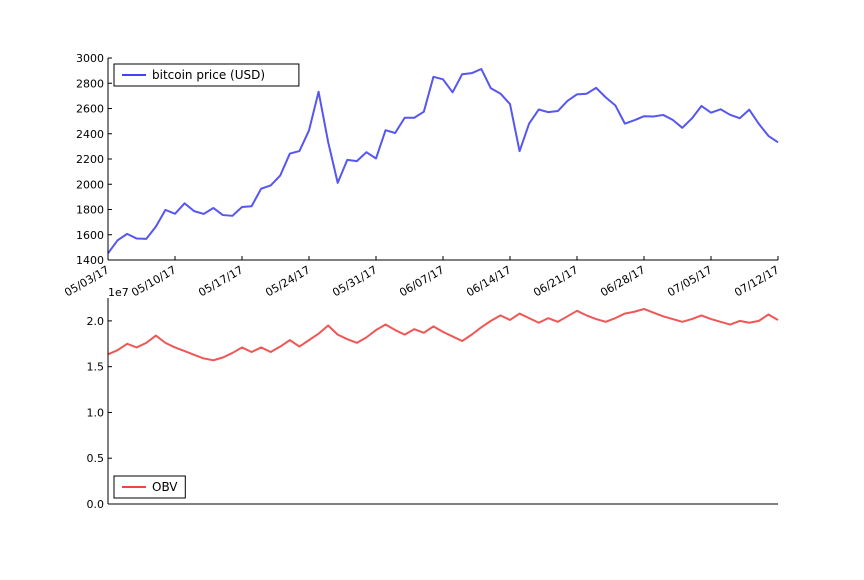  What do you see at coordinates (96, 412) in the screenshot?
I see `y-tick-label: 1.0` at bounding box center [96, 412].